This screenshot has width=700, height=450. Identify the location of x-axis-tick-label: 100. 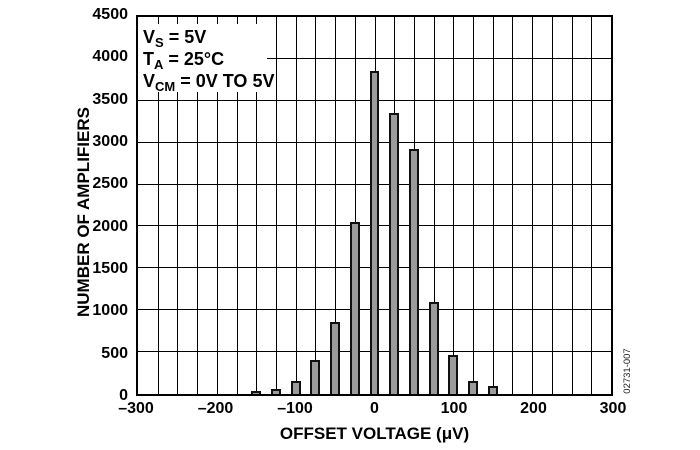
(454, 408).